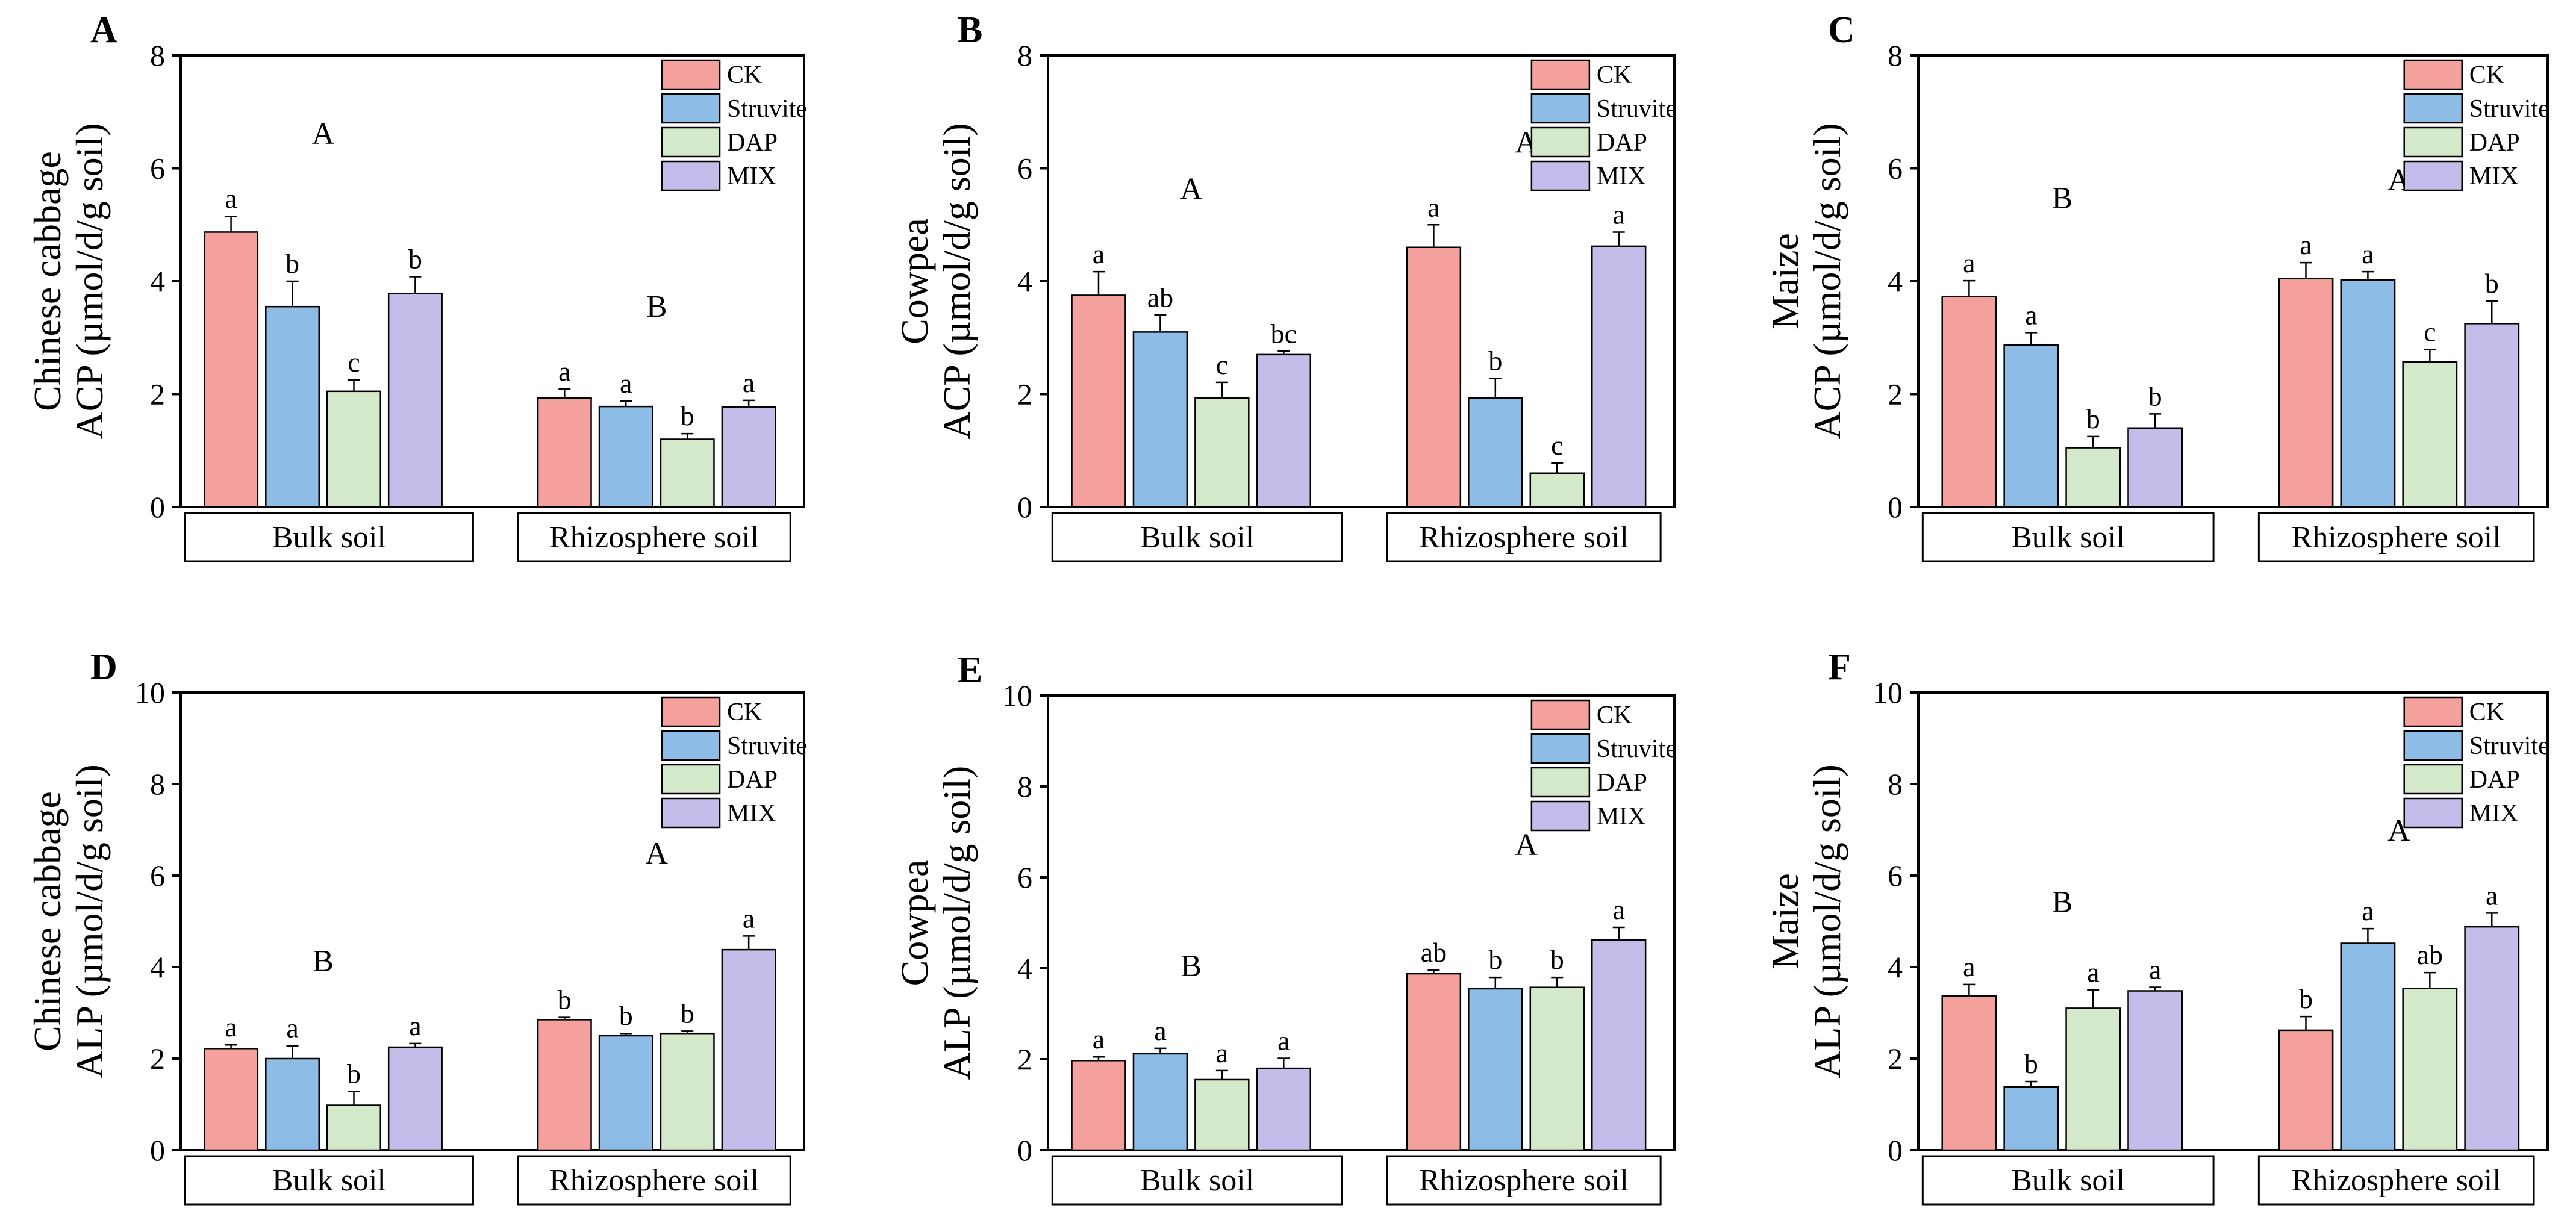  What do you see at coordinates (625, 456) in the screenshot?
I see `bar-struvite-rhizosphere` at bounding box center [625, 456].